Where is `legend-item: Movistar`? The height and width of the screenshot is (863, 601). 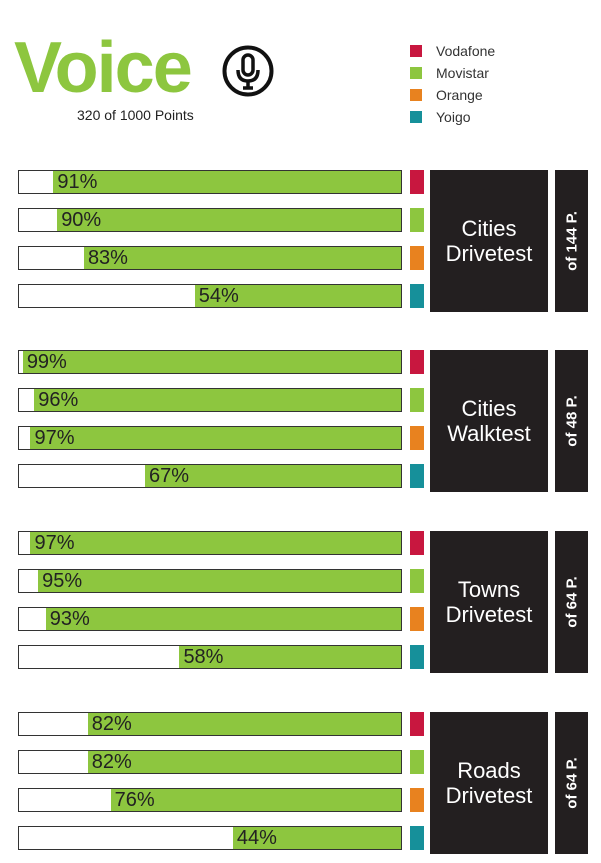
legend-item: Movistar is located at coordinates (452, 73).